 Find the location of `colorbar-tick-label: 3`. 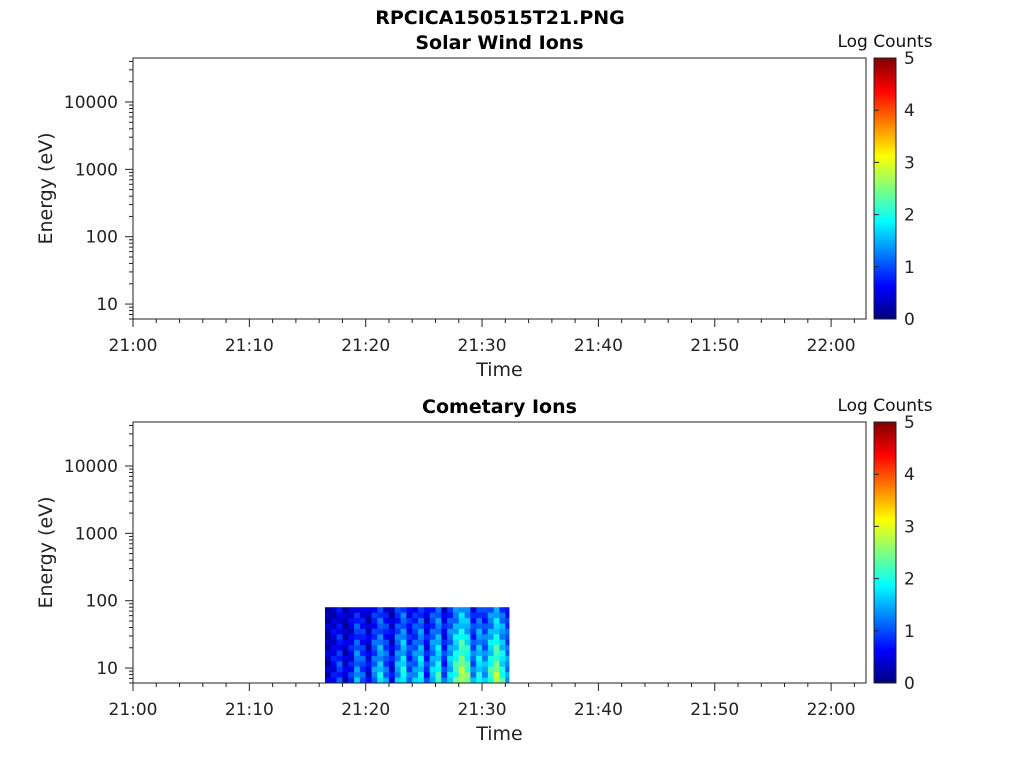

colorbar-tick-label: 3 is located at coordinates (909, 163).